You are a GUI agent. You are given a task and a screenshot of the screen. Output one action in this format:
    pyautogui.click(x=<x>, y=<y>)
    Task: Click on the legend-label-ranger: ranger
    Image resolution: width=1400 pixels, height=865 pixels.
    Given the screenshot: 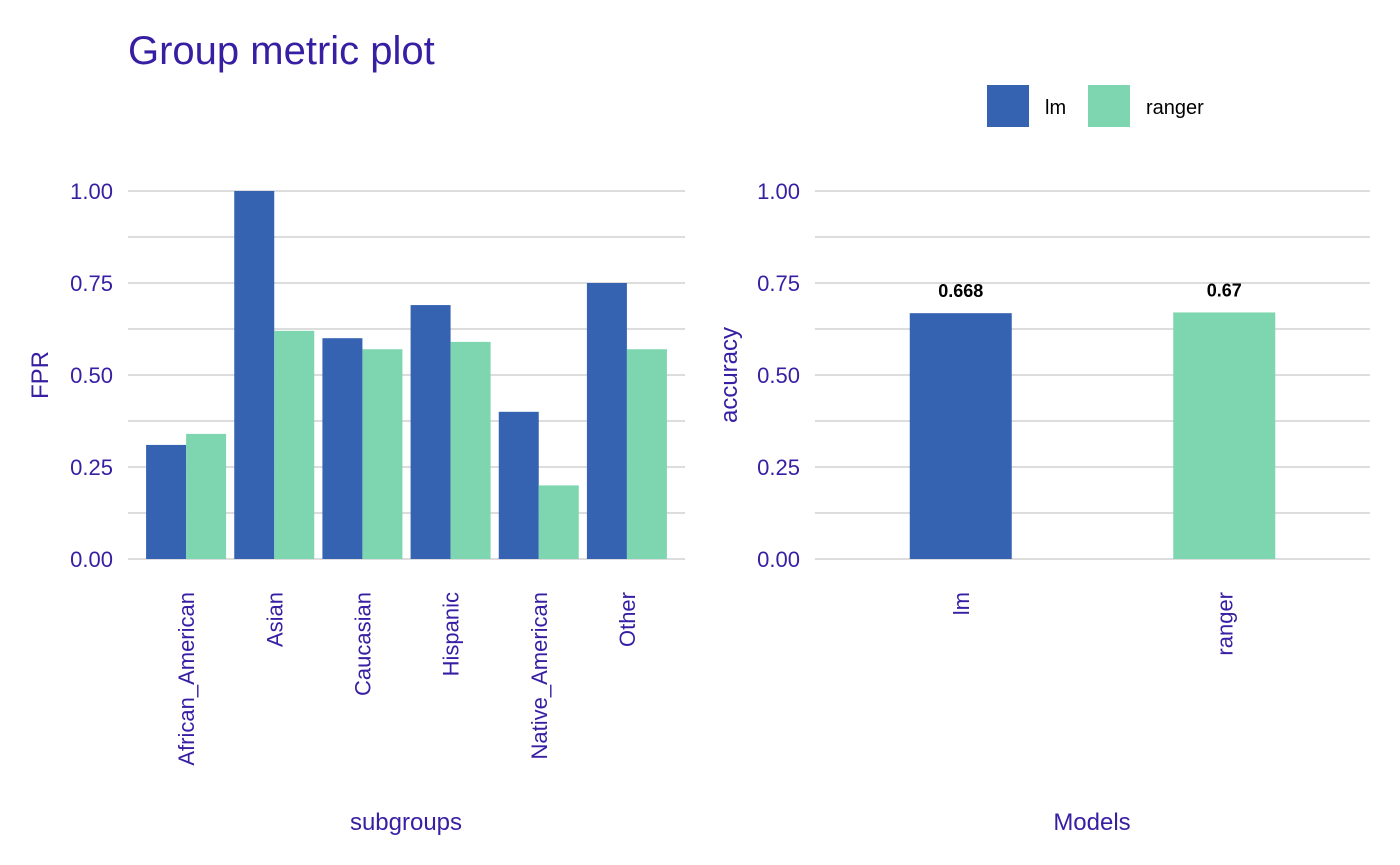 What is the action you would take?
    pyautogui.click(x=1175, y=108)
    